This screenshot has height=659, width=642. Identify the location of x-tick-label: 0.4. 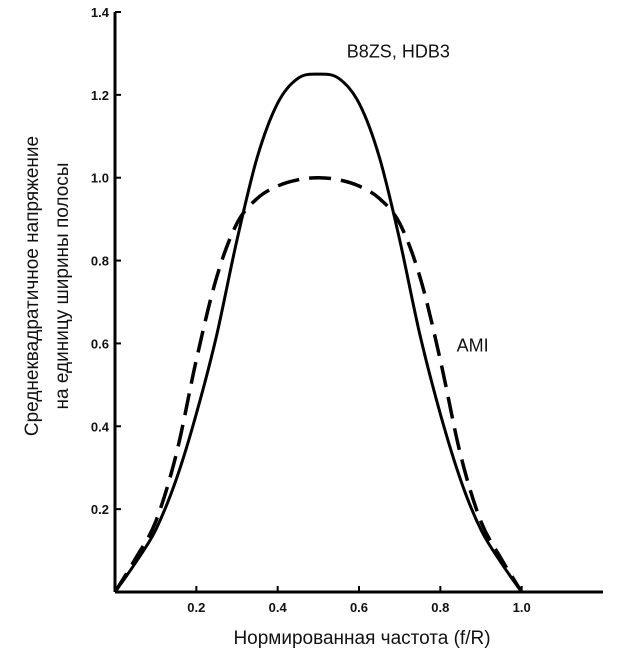
(278, 607).